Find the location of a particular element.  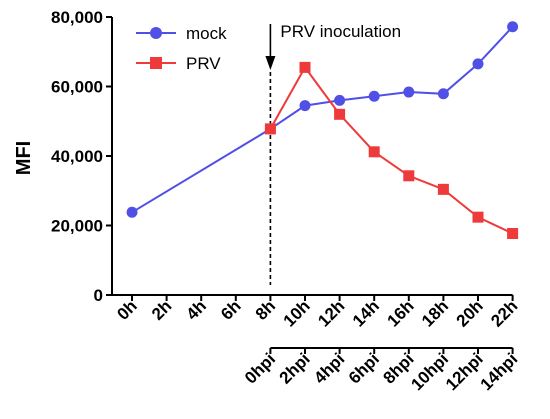

x-tick-label: 6h is located at coordinates (230, 309).